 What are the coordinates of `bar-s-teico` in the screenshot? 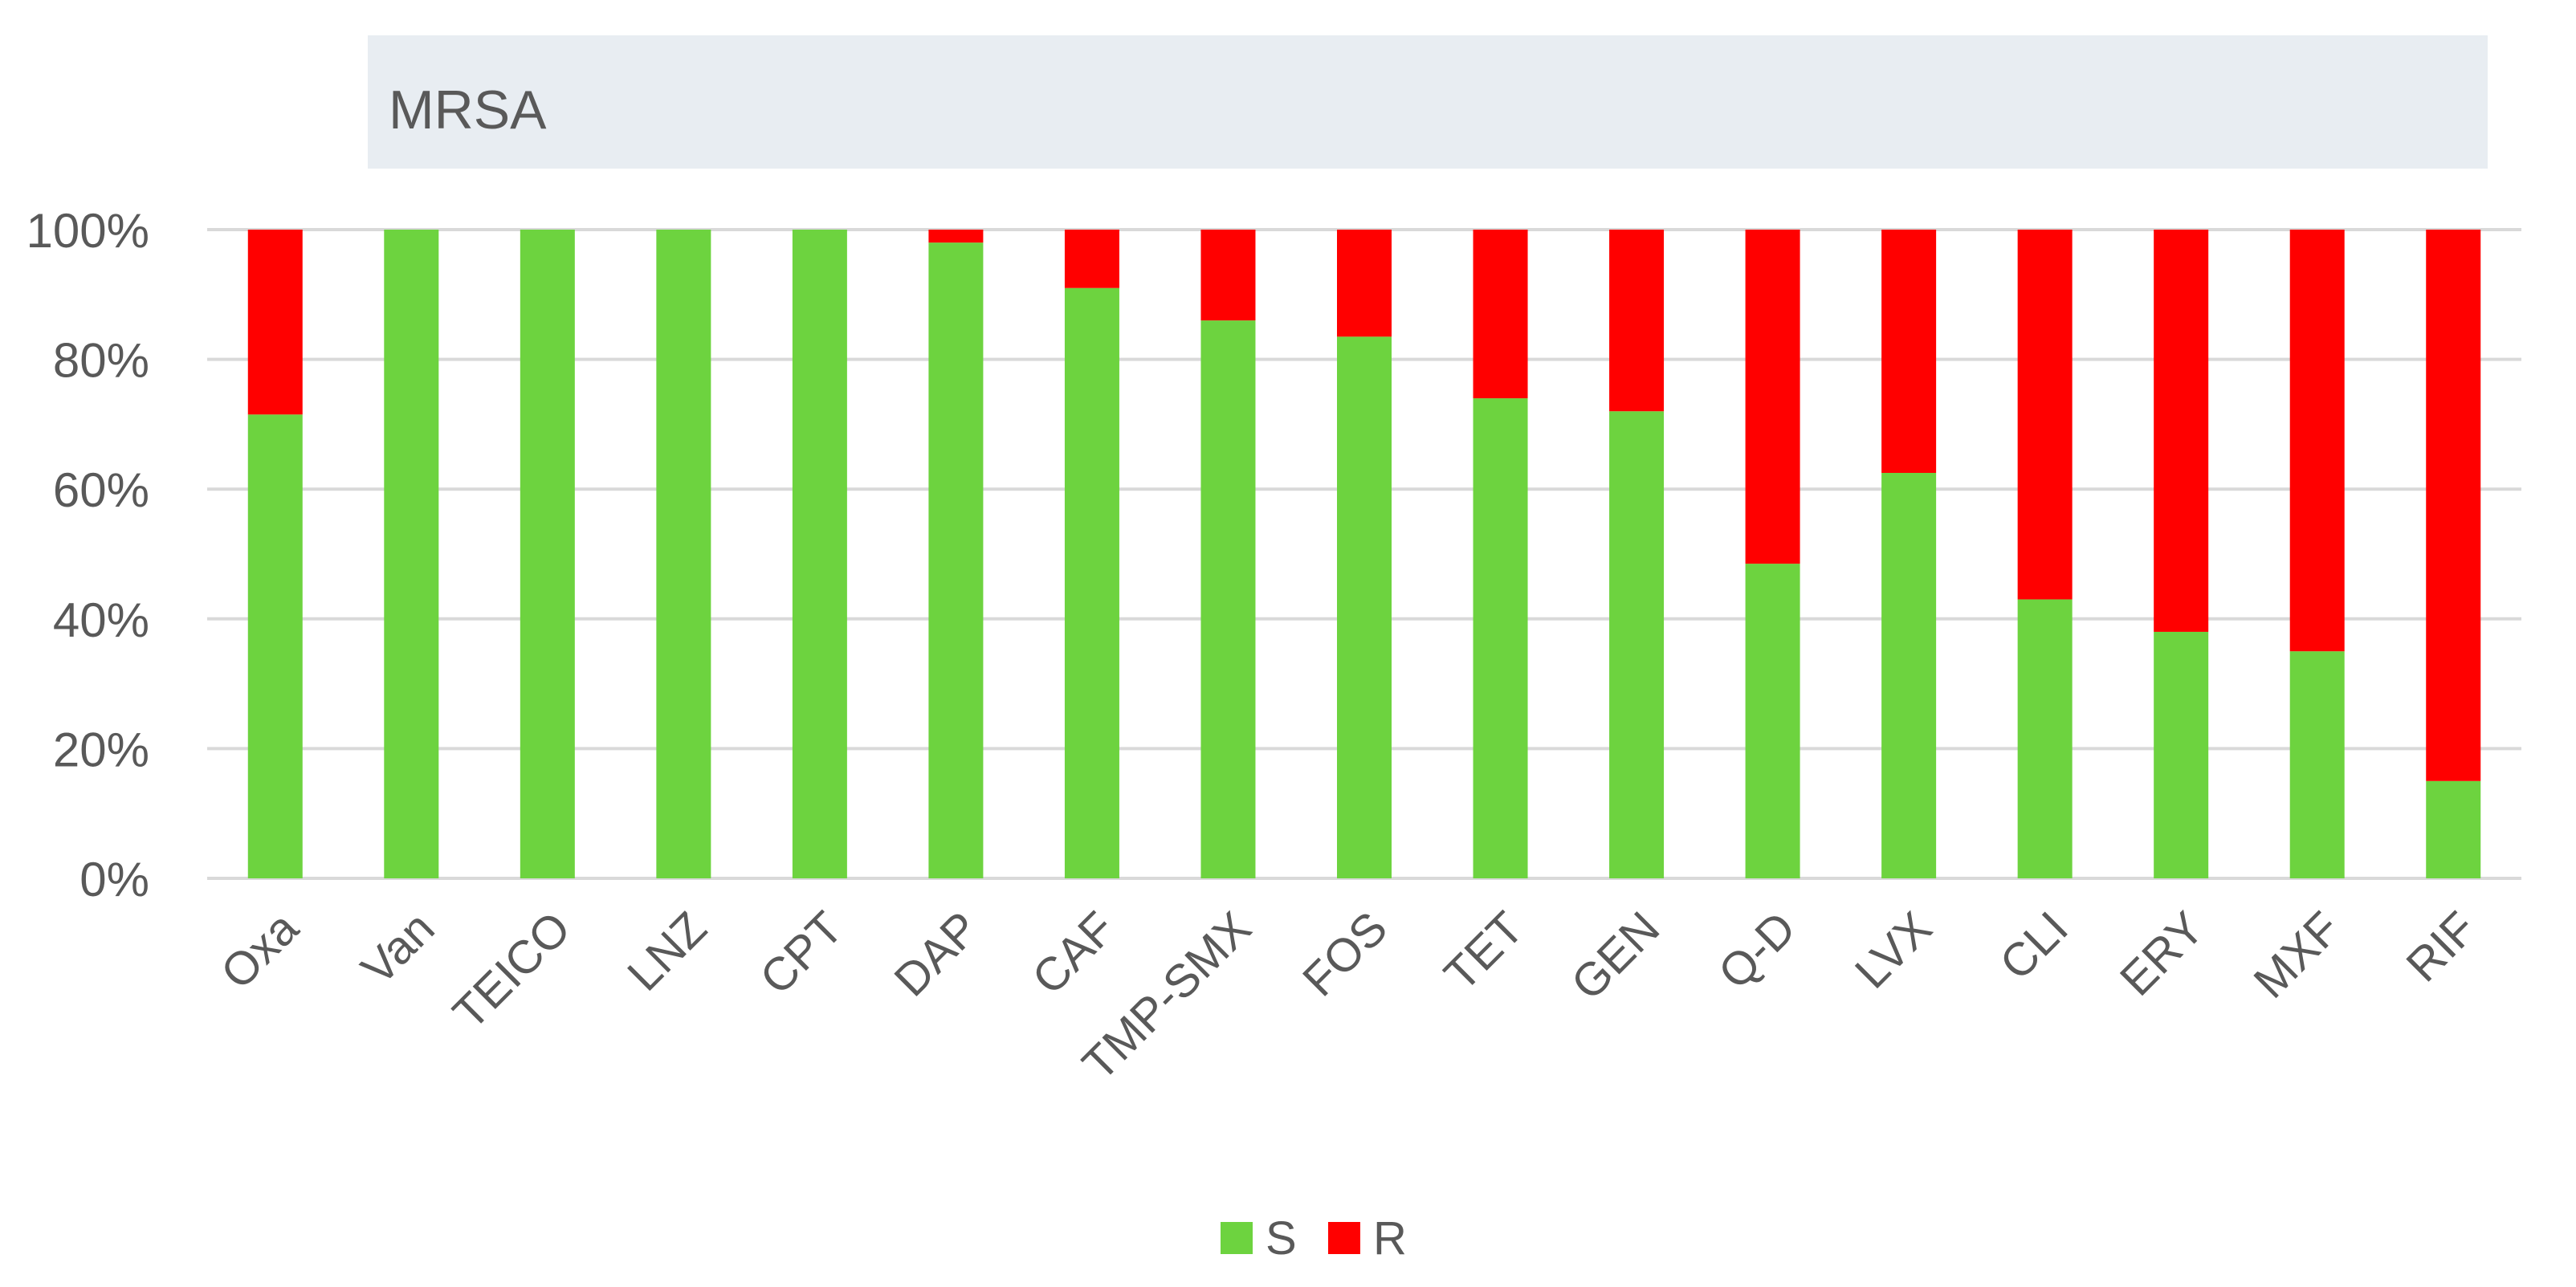 It's located at (547, 554).